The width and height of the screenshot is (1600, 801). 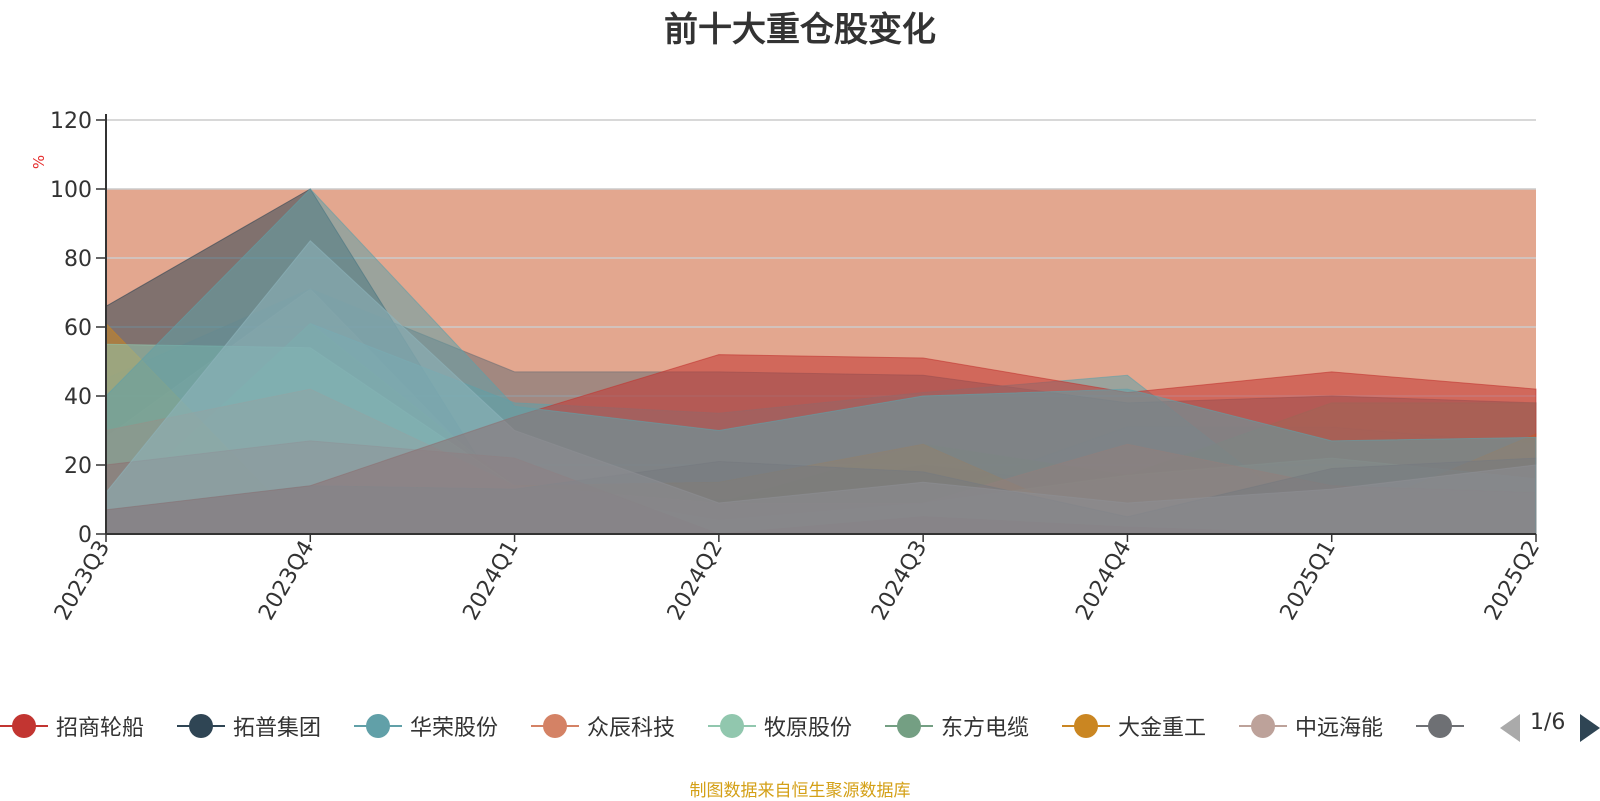 What do you see at coordinates (85, 535) in the screenshot?
I see `y-tick-label: 0` at bounding box center [85, 535].